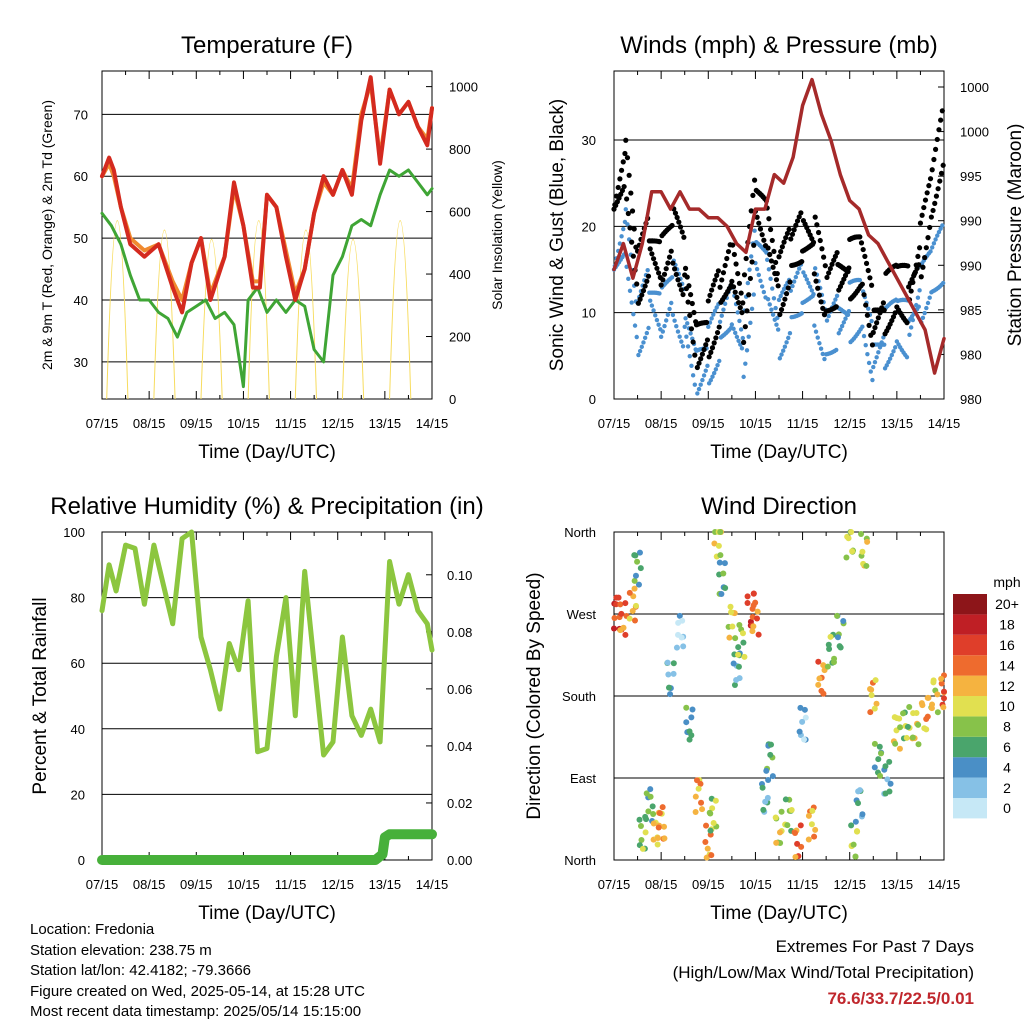 This screenshot has width=1024, height=1024. I want to click on x-tick-label: 11/15, so click(291, 884).